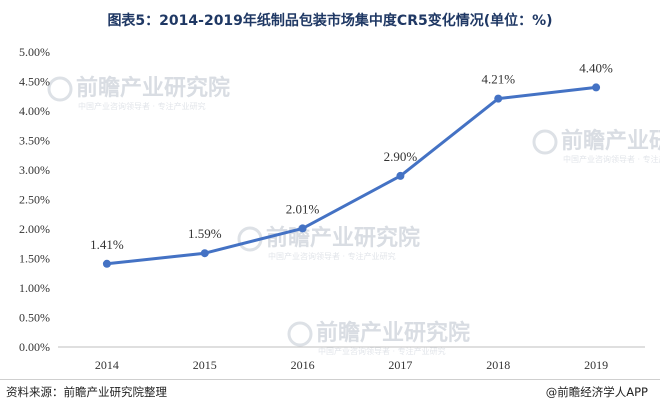  What do you see at coordinates (34, 288) in the screenshot?
I see `y-tick-label: 1.00%` at bounding box center [34, 288].